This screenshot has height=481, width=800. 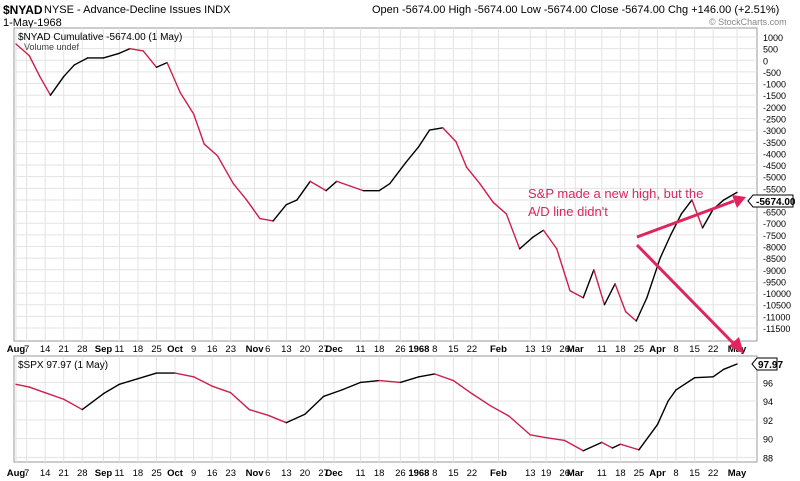 What do you see at coordinates (255, 349) in the screenshot?
I see `x-tick-label: Nov` at bounding box center [255, 349].